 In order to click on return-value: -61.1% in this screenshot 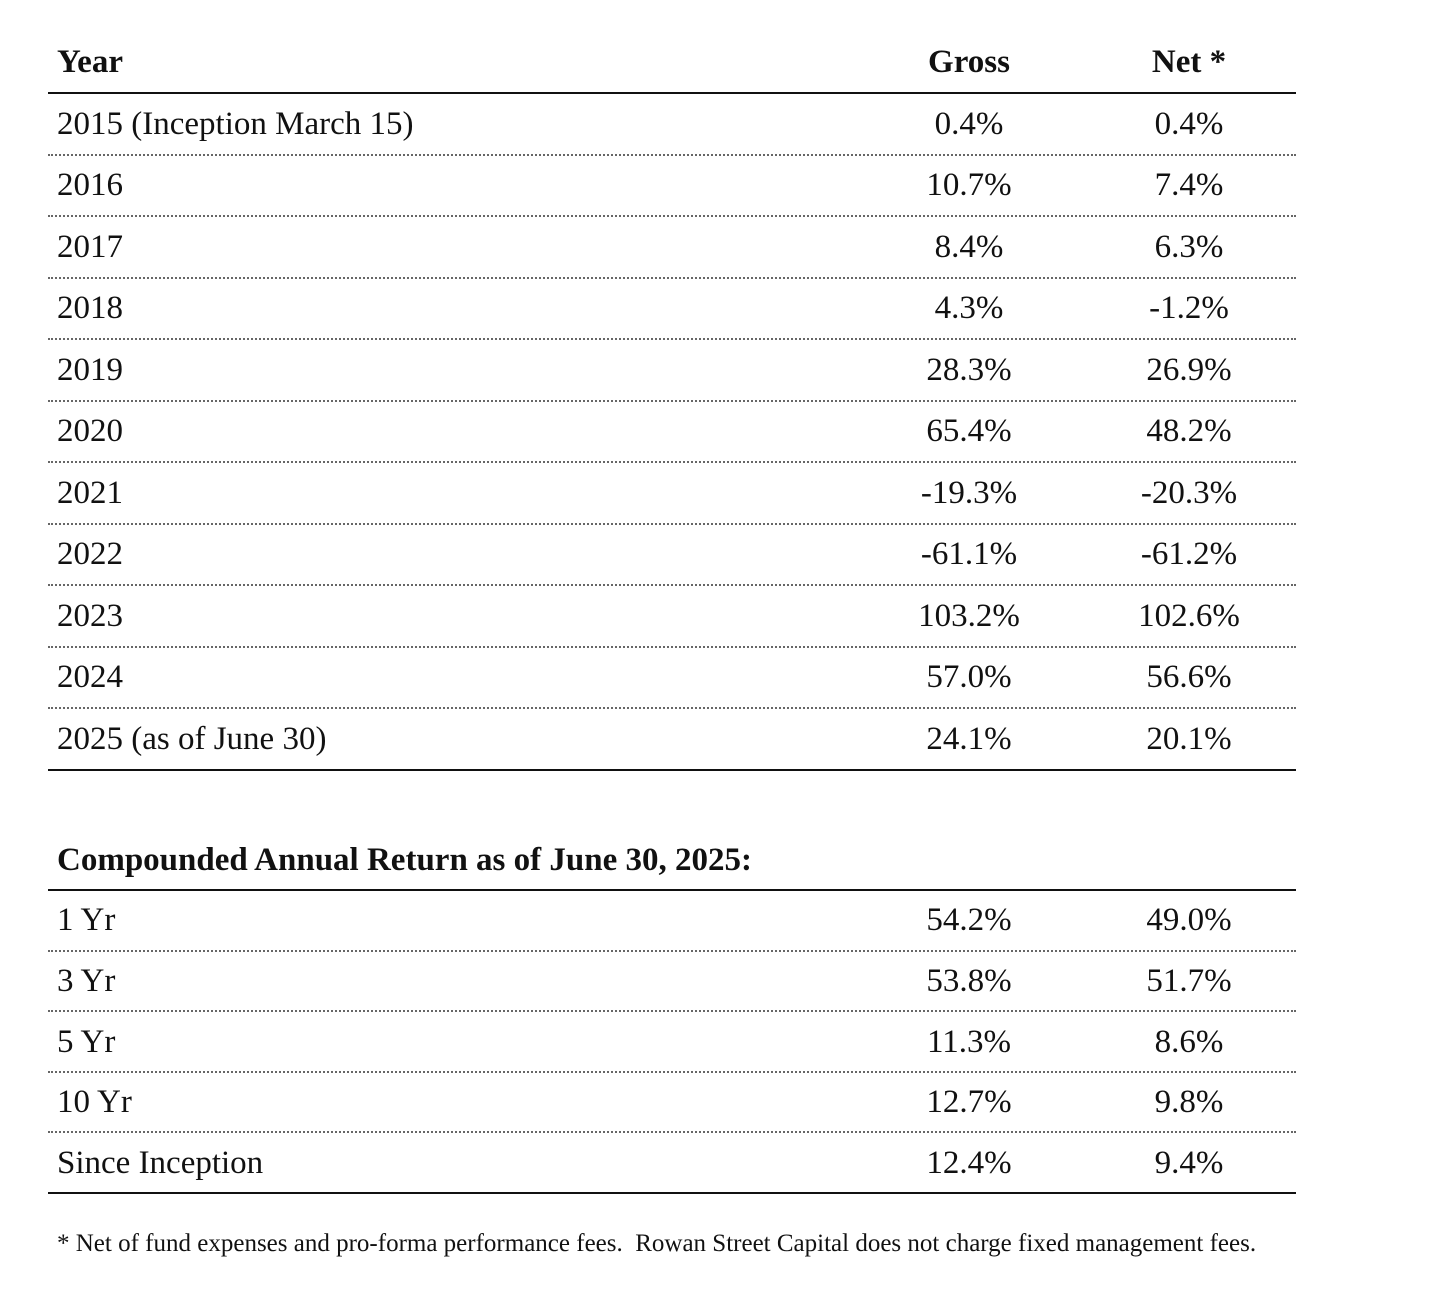, I will do `click(969, 554)`.